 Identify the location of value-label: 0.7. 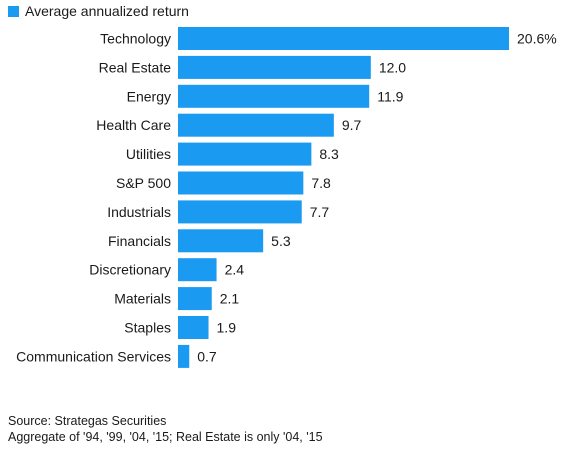
(207, 356).